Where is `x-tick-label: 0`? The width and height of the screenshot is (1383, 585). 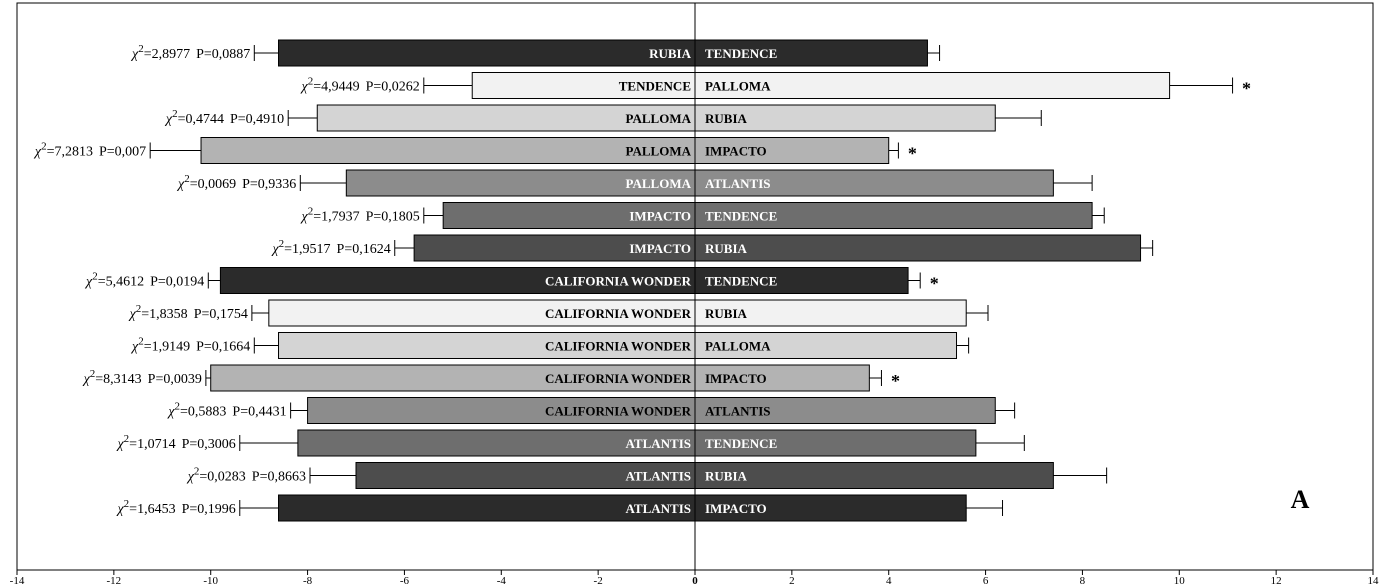 x-tick-label: 0 is located at coordinates (695, 580).